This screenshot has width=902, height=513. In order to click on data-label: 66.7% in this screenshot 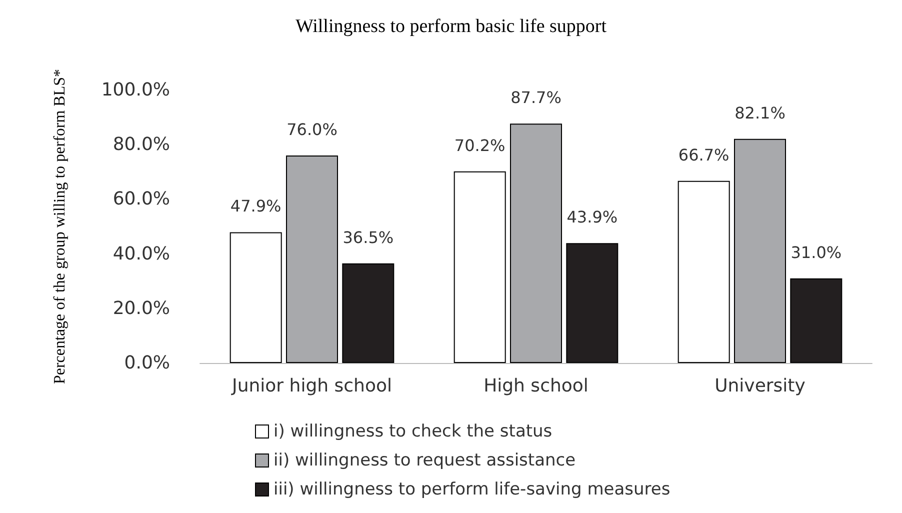, I will do `click(704, 154)`.